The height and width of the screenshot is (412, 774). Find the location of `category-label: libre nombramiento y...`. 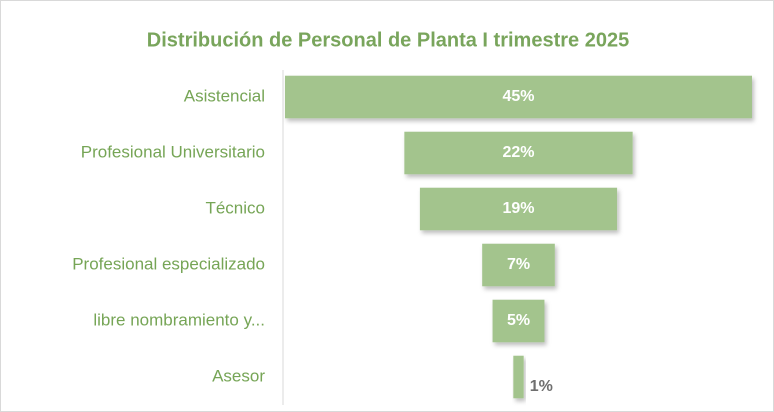

category-label: libre nombramiento y... is located at coordinates (179, 319).